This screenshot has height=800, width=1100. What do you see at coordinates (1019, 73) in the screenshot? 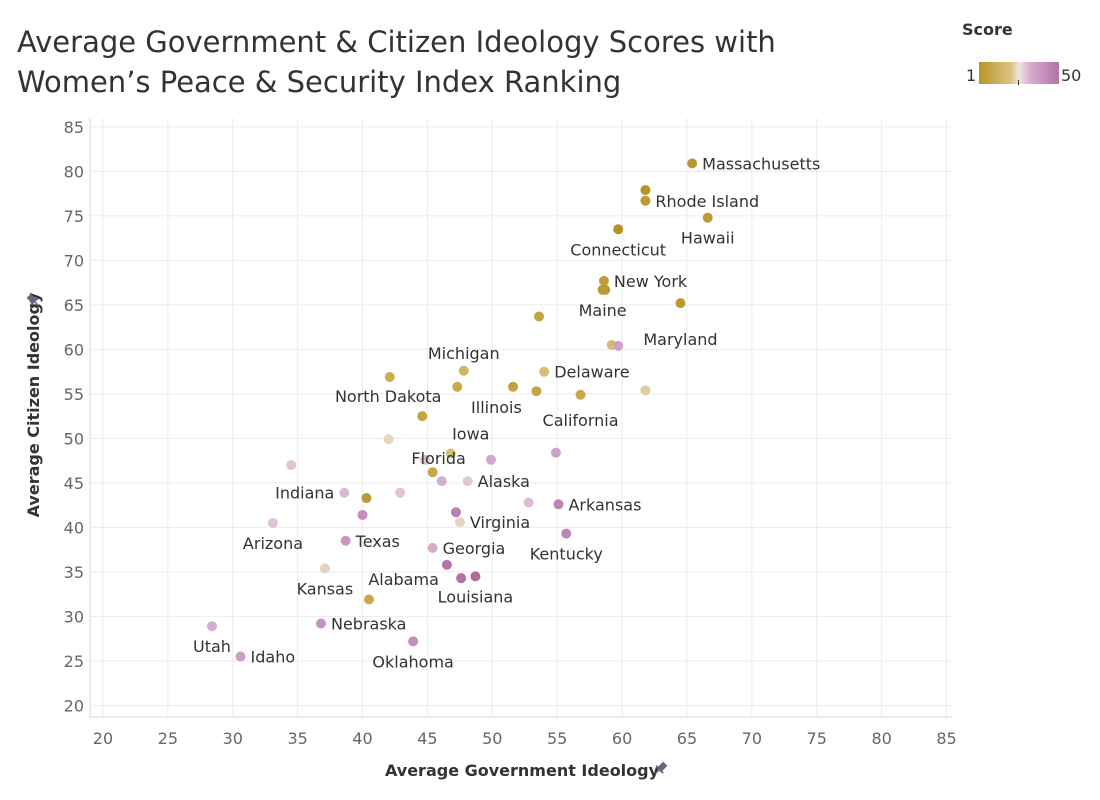
I see `legend-gradient-bar` at bounding box center [1019, 73].